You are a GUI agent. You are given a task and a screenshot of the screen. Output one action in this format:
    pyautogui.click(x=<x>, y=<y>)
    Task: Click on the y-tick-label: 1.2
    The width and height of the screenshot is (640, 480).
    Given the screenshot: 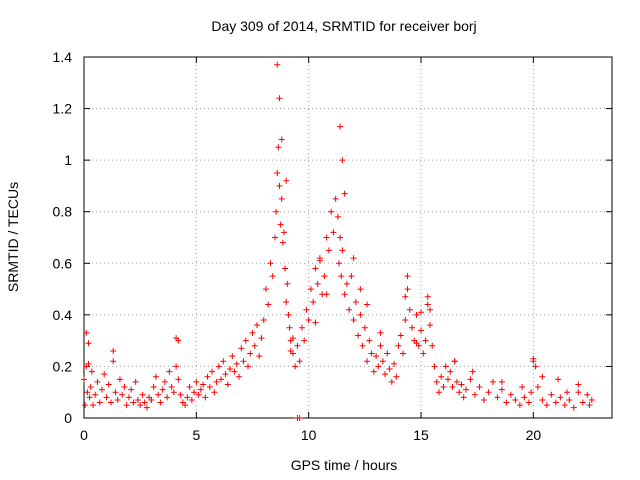 What is the action you would take?
    pyautogui.click(x=63, y=109)
    